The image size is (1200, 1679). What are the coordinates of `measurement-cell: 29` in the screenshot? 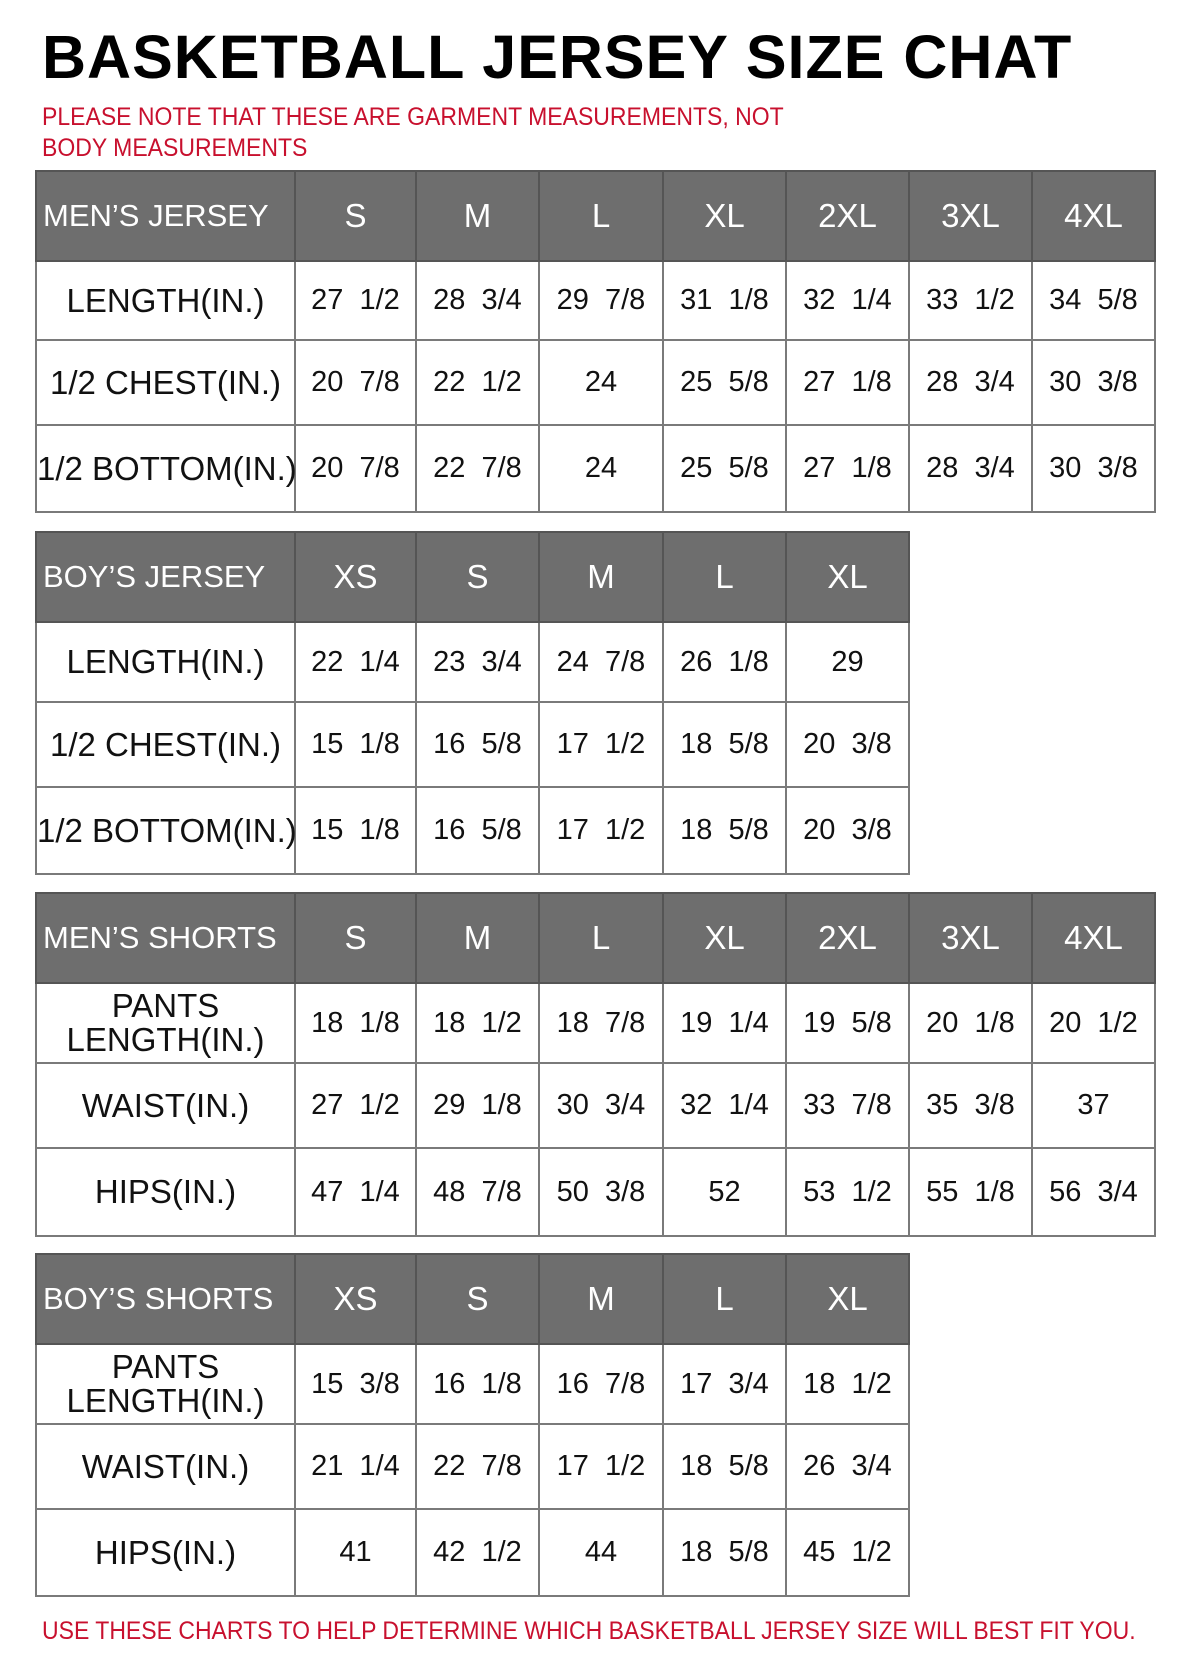 It's located at (847, 662).